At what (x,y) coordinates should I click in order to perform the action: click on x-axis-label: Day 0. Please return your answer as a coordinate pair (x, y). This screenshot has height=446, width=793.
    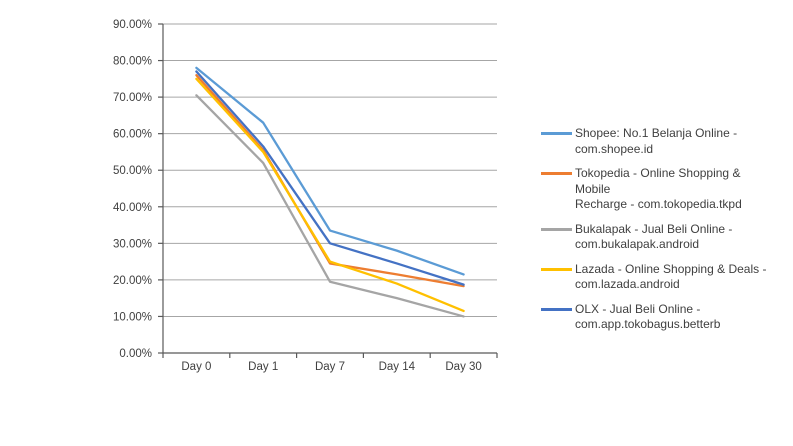
    Looking at the image, I should click on (196, 367).